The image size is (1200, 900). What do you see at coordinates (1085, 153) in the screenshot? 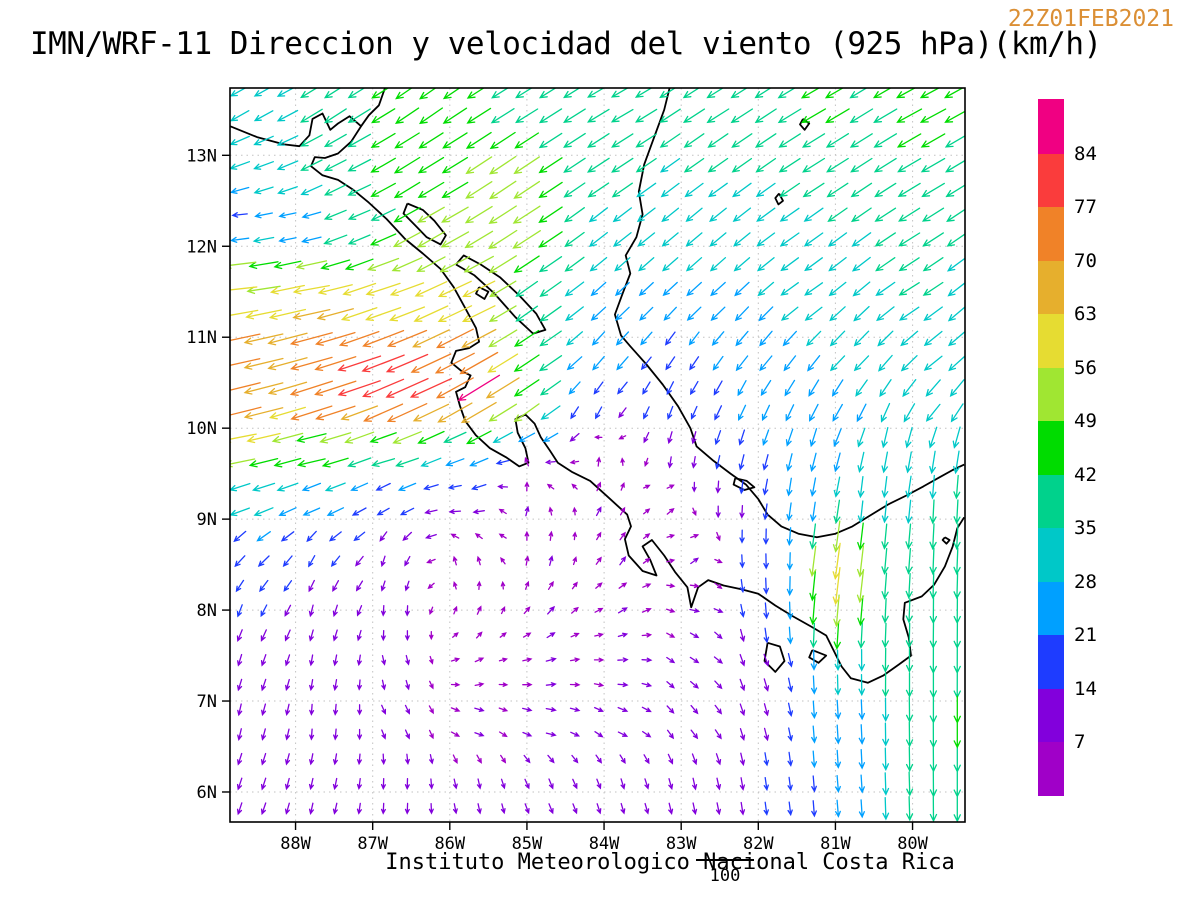
I see `colorbar-level-label: 84` at bounding box center [1085, 153].